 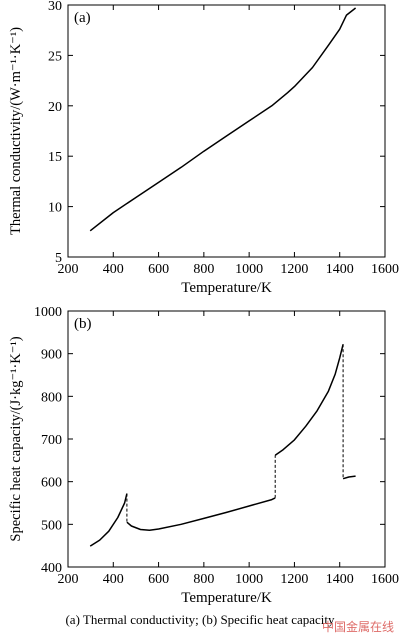 What do you see at coordinates (55, 157) in the screenshot?
I see `chart-0-y-tick-label: 15` at bounding box center [55, 157].